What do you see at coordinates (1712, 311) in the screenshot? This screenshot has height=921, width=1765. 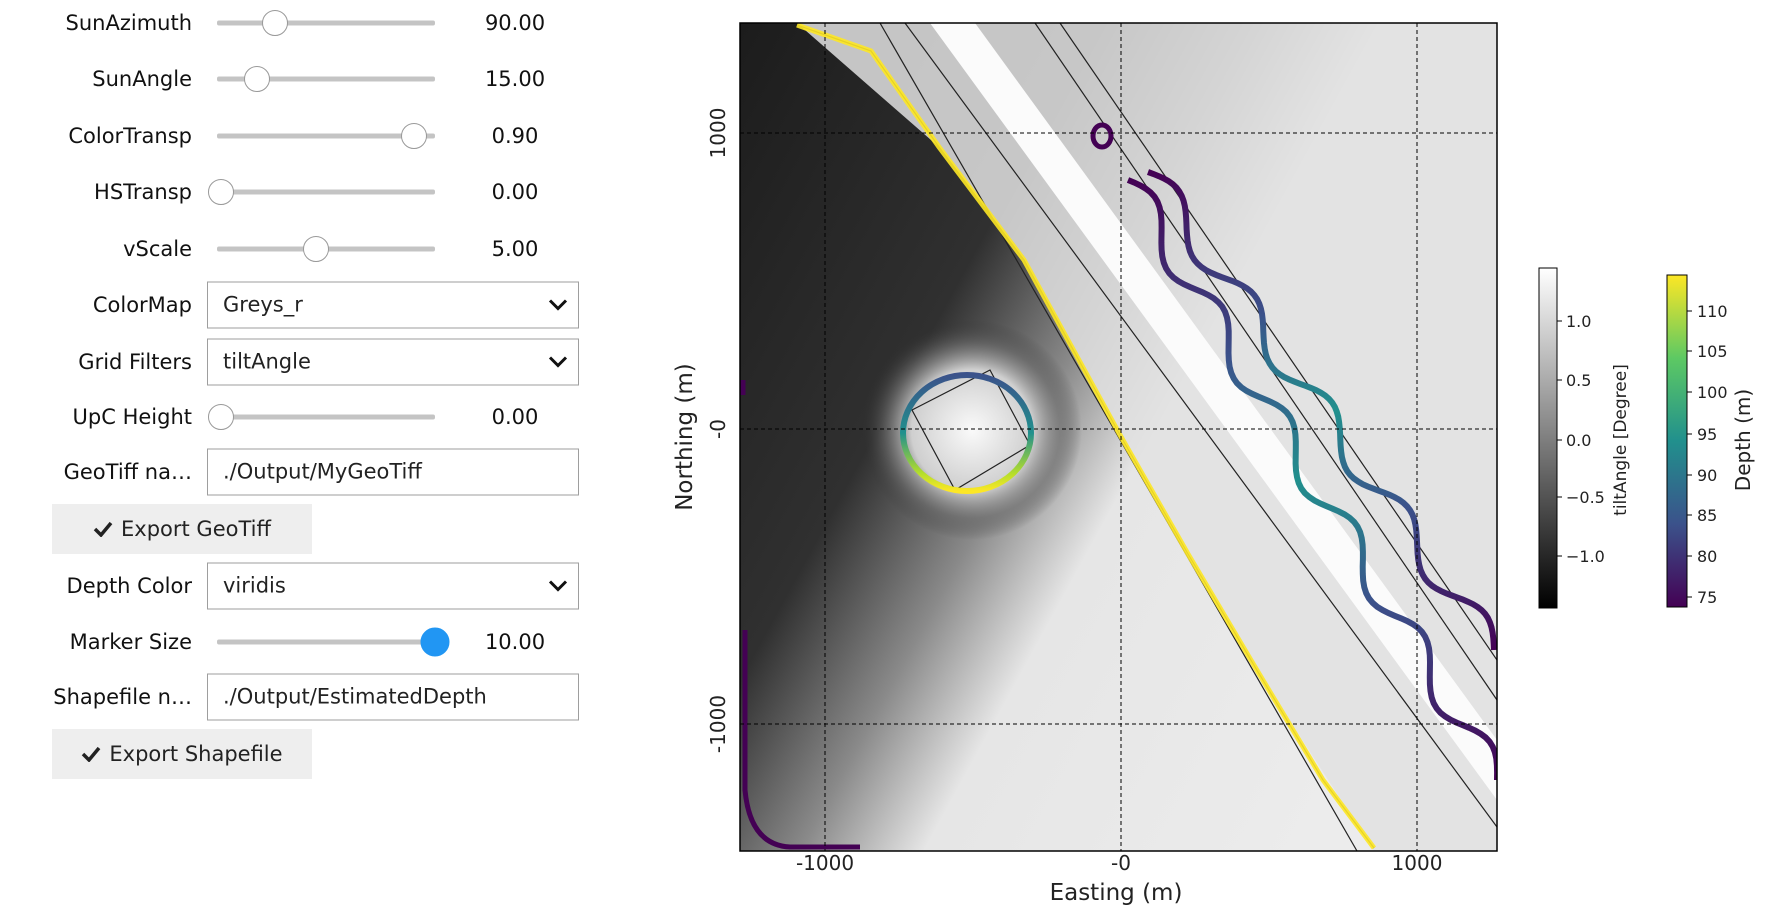 I see `colorbar-tick-label: 110` at bounding box center [1712, 311].